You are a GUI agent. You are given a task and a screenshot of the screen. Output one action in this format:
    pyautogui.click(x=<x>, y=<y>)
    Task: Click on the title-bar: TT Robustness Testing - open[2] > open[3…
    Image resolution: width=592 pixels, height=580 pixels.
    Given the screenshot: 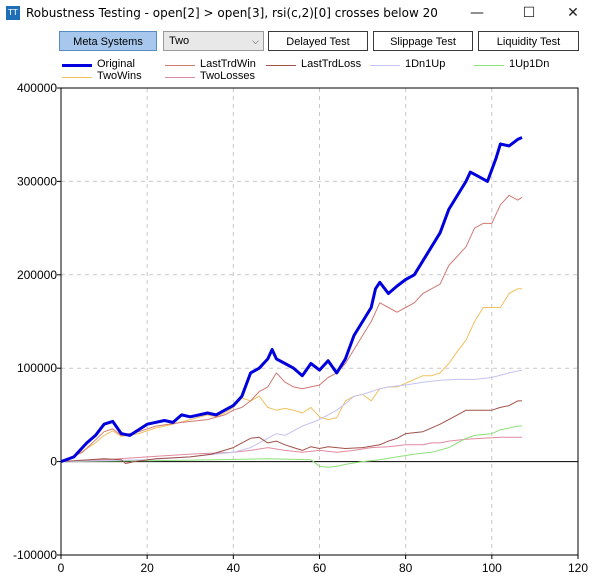 What is the action you would take?
    pyautogui.click(x=296, y=13)
    